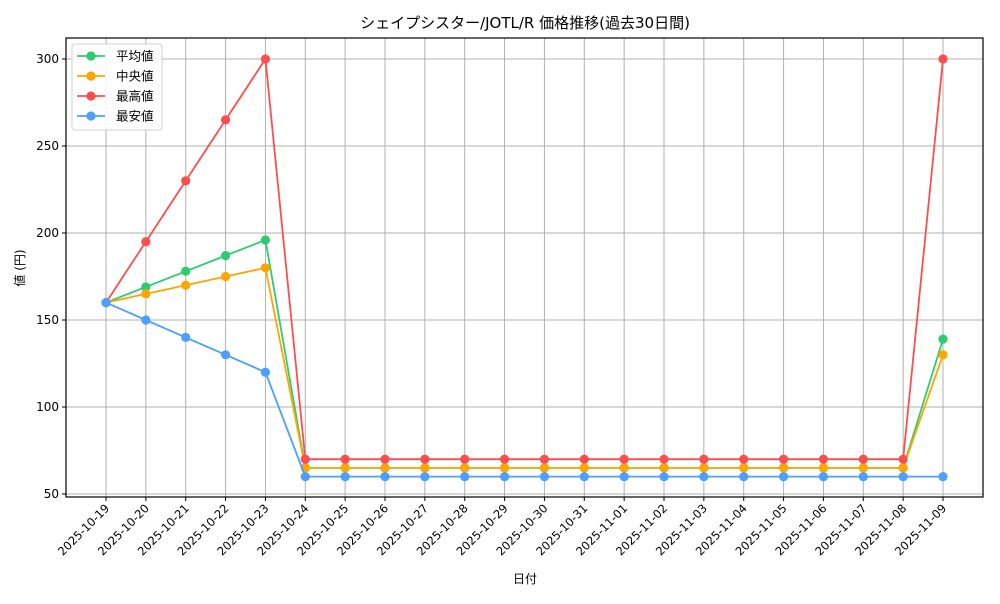 This screenshot has height=604, width=1000. I want to click on y-tick-label: 250, so click(47, 146).